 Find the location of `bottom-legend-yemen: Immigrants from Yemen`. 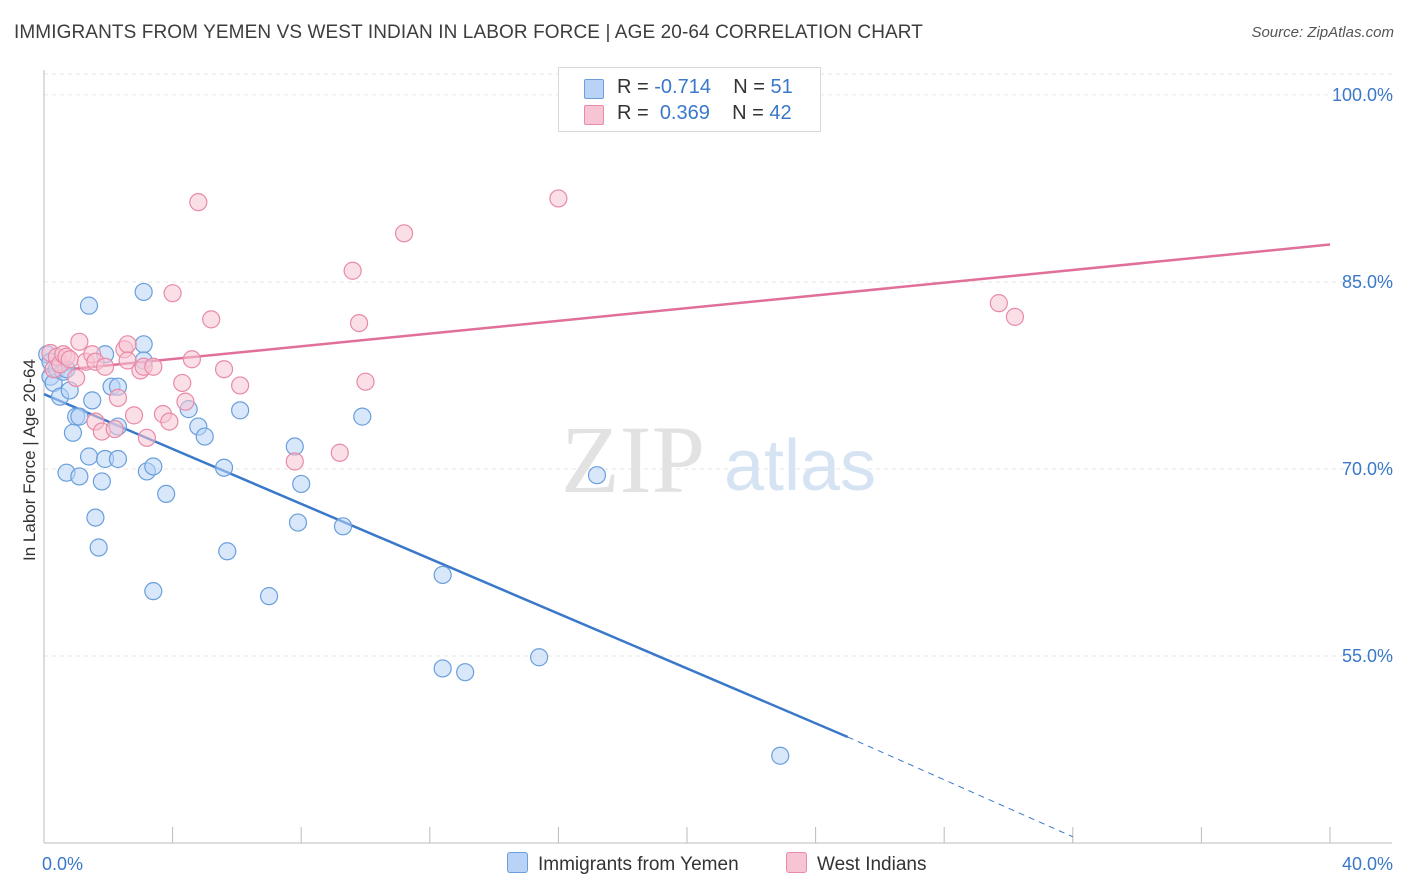

bottom-legend-yemen: Immigrants from Yemen is located at coordinates (623, 864).